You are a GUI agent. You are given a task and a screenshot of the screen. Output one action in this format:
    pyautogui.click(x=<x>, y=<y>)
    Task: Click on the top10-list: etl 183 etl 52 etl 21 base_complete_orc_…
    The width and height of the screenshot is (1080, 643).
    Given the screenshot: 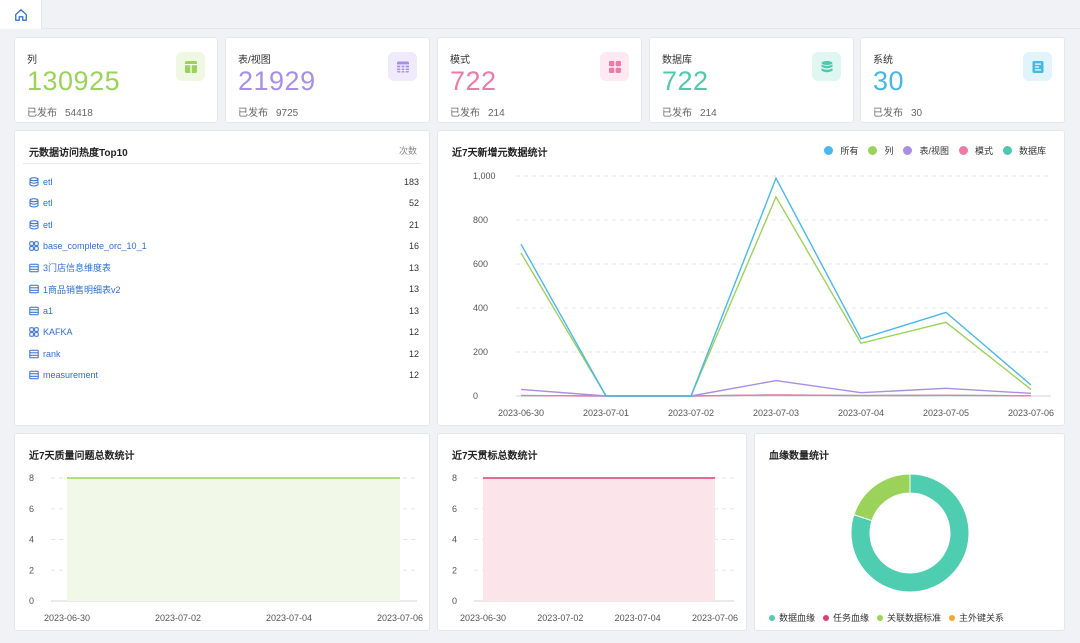 What is the action you would take?
    pyautogui.click(x=224, y=278)
    